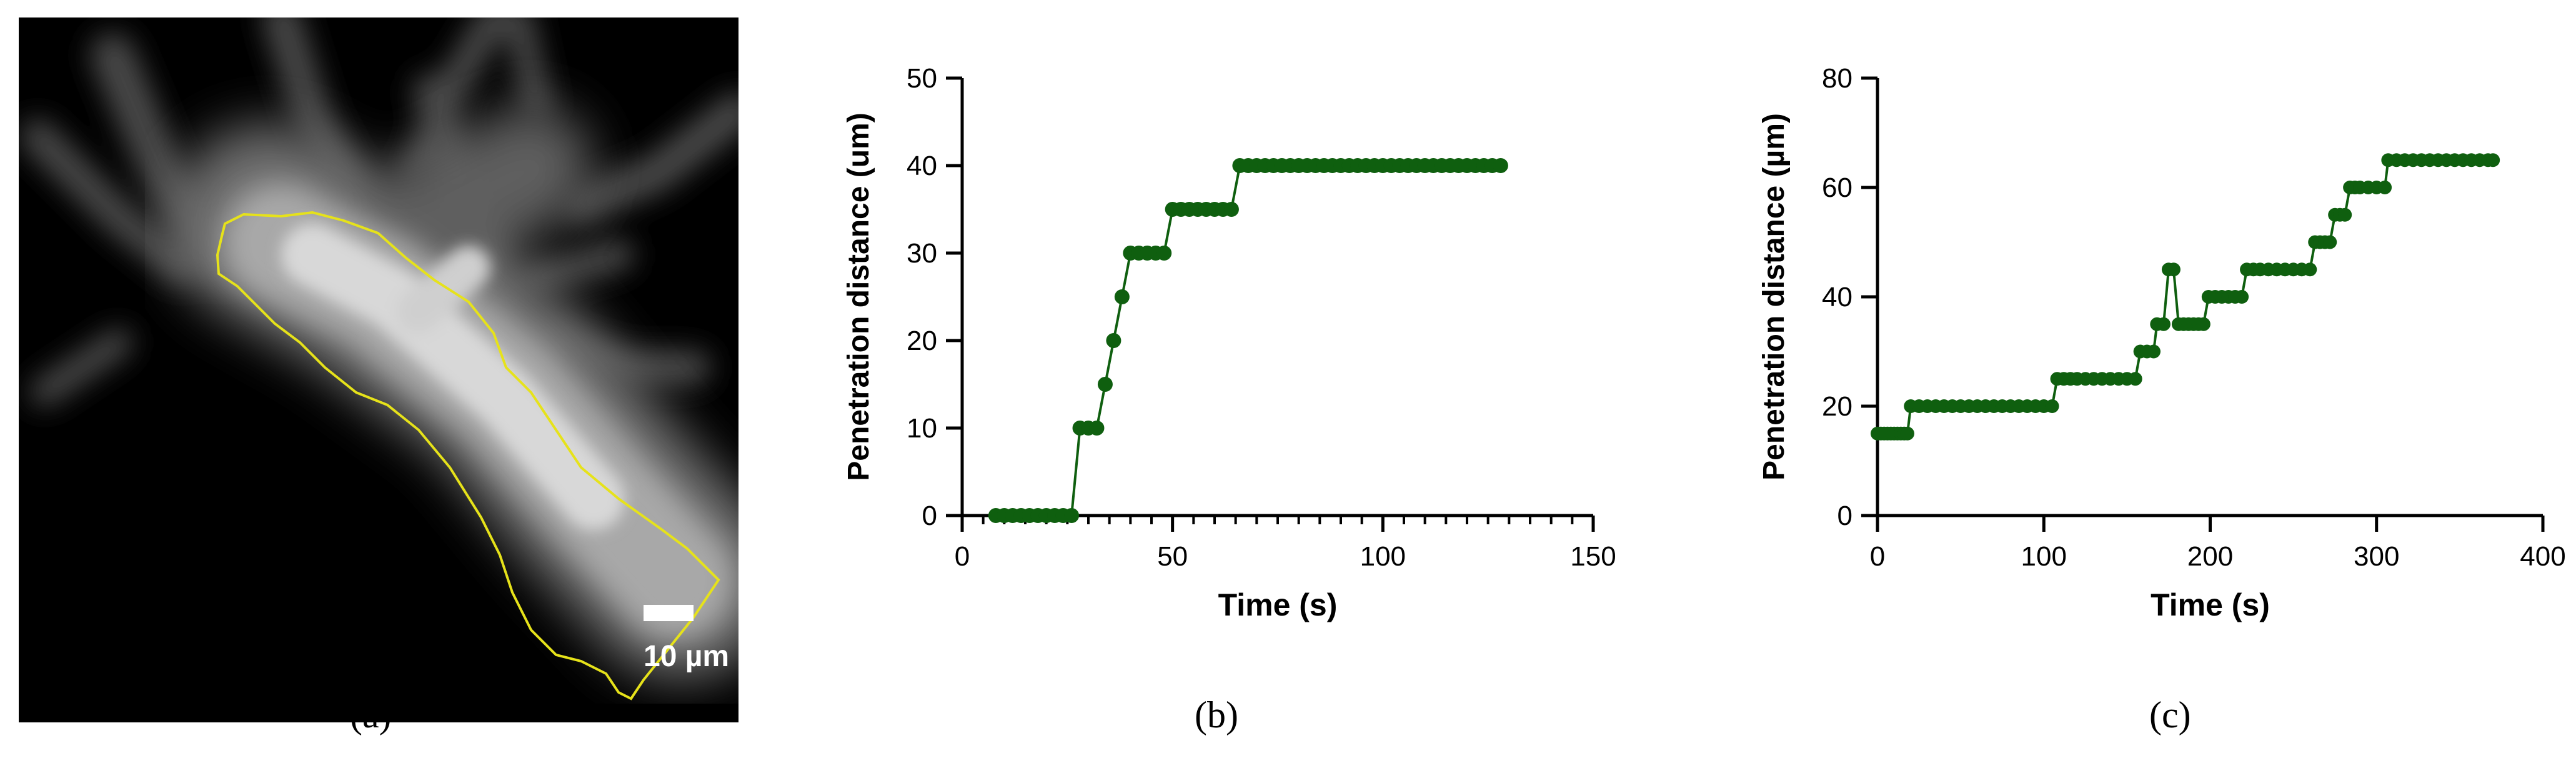  What do you see at coordinates (1845, 516) in the screenshot?
I see `chart2-y-tick-label: 0` at bounding box center [1845, 516].